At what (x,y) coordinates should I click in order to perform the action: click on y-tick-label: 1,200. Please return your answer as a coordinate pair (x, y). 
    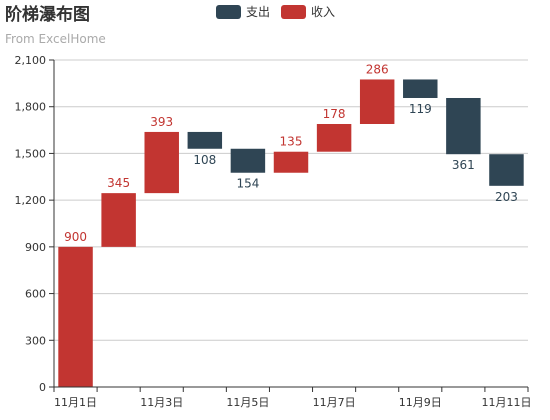
    Looking at the image, I should click on (31, 200).